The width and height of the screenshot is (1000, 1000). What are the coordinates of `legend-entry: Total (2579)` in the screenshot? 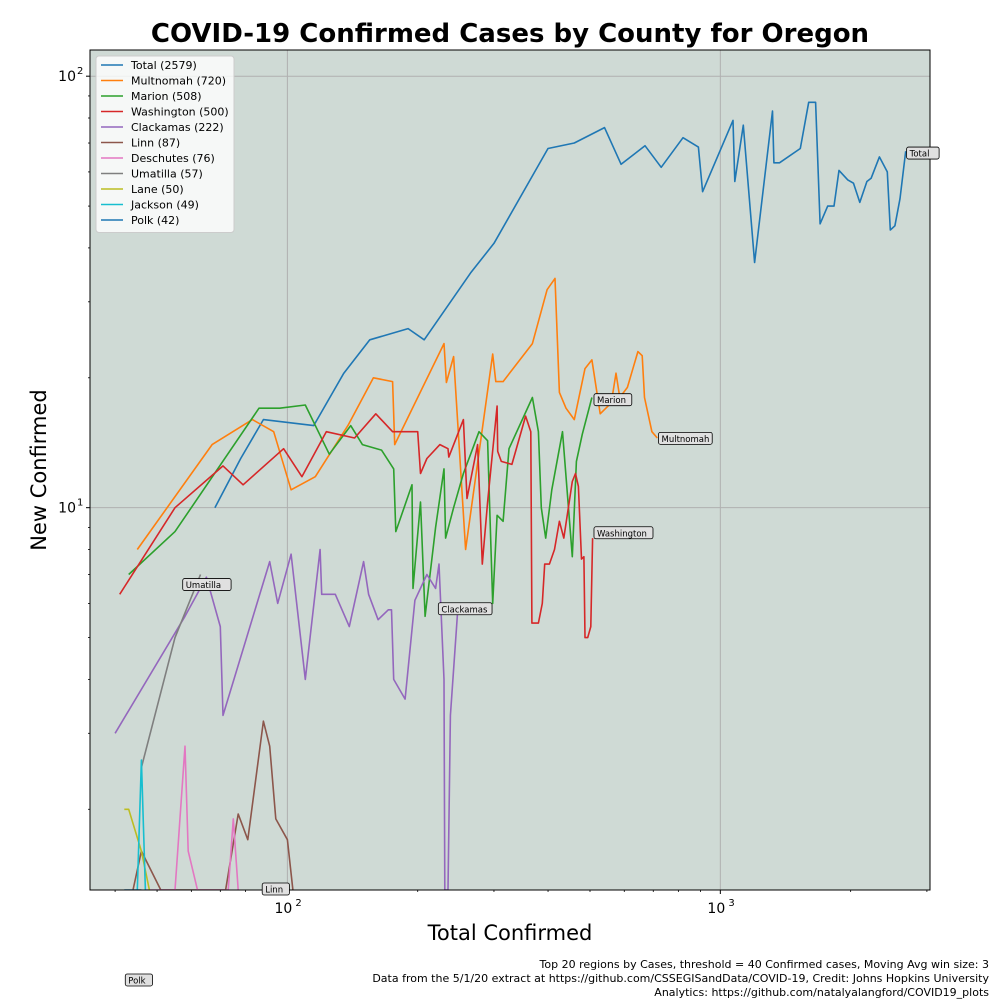 It's located at (163, 65).